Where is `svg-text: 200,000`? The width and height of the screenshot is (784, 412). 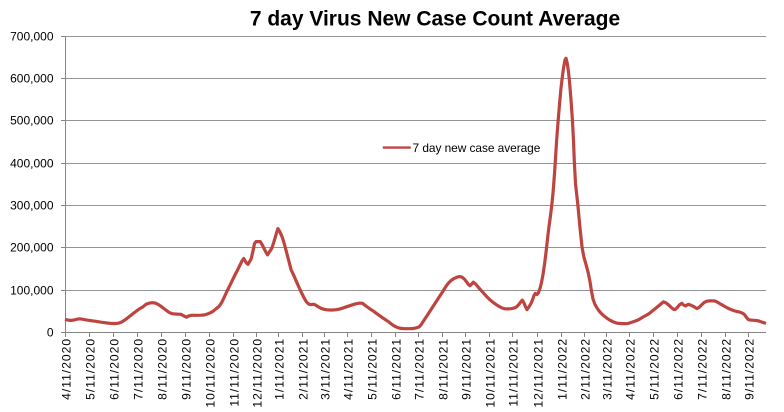
svg-text: 200,000 is located at coordinates (32, 248).